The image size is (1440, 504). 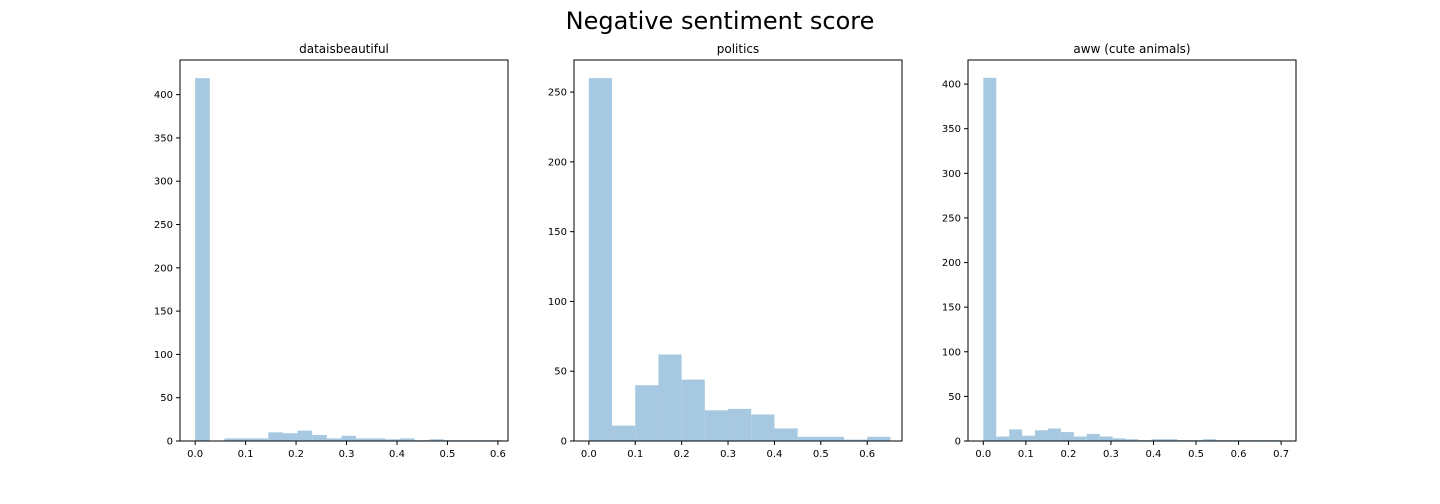 I want to click on subplot-title: aww (cute animals), so click(x=1131, y=49).